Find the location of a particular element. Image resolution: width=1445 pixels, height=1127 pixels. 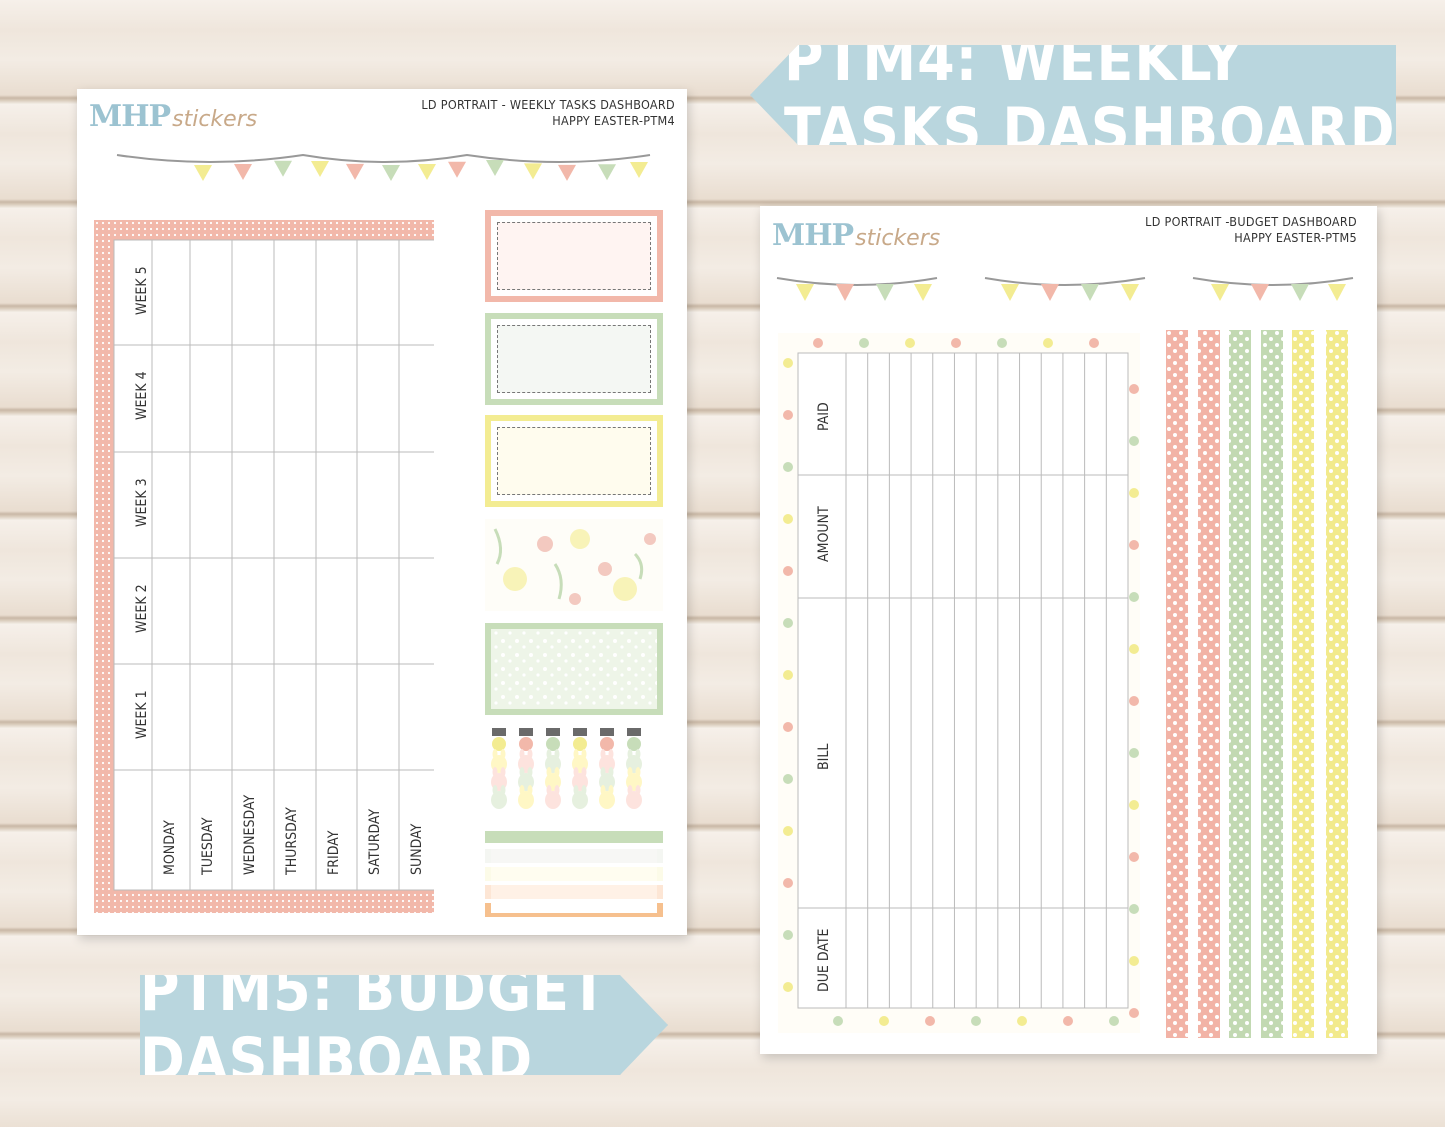

sheet-title-line1: LD PORTRAIT -BUDGET DASHBOARD is located at coordinates (1251, 221).